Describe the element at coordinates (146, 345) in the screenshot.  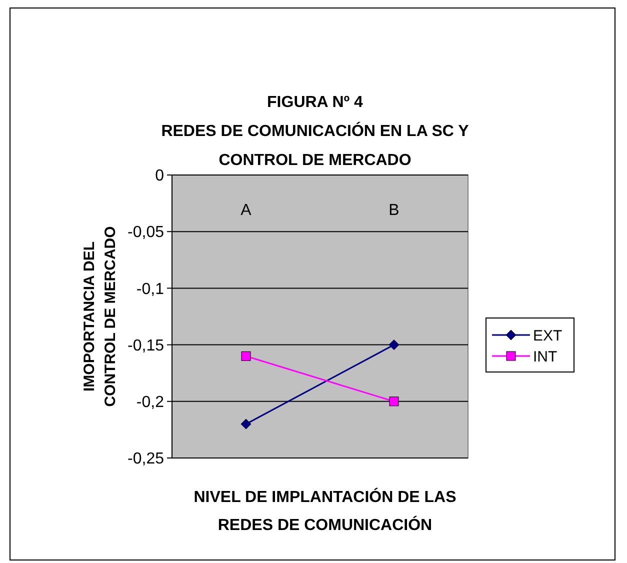
I see `y-tick-label: -0,15` at that location.